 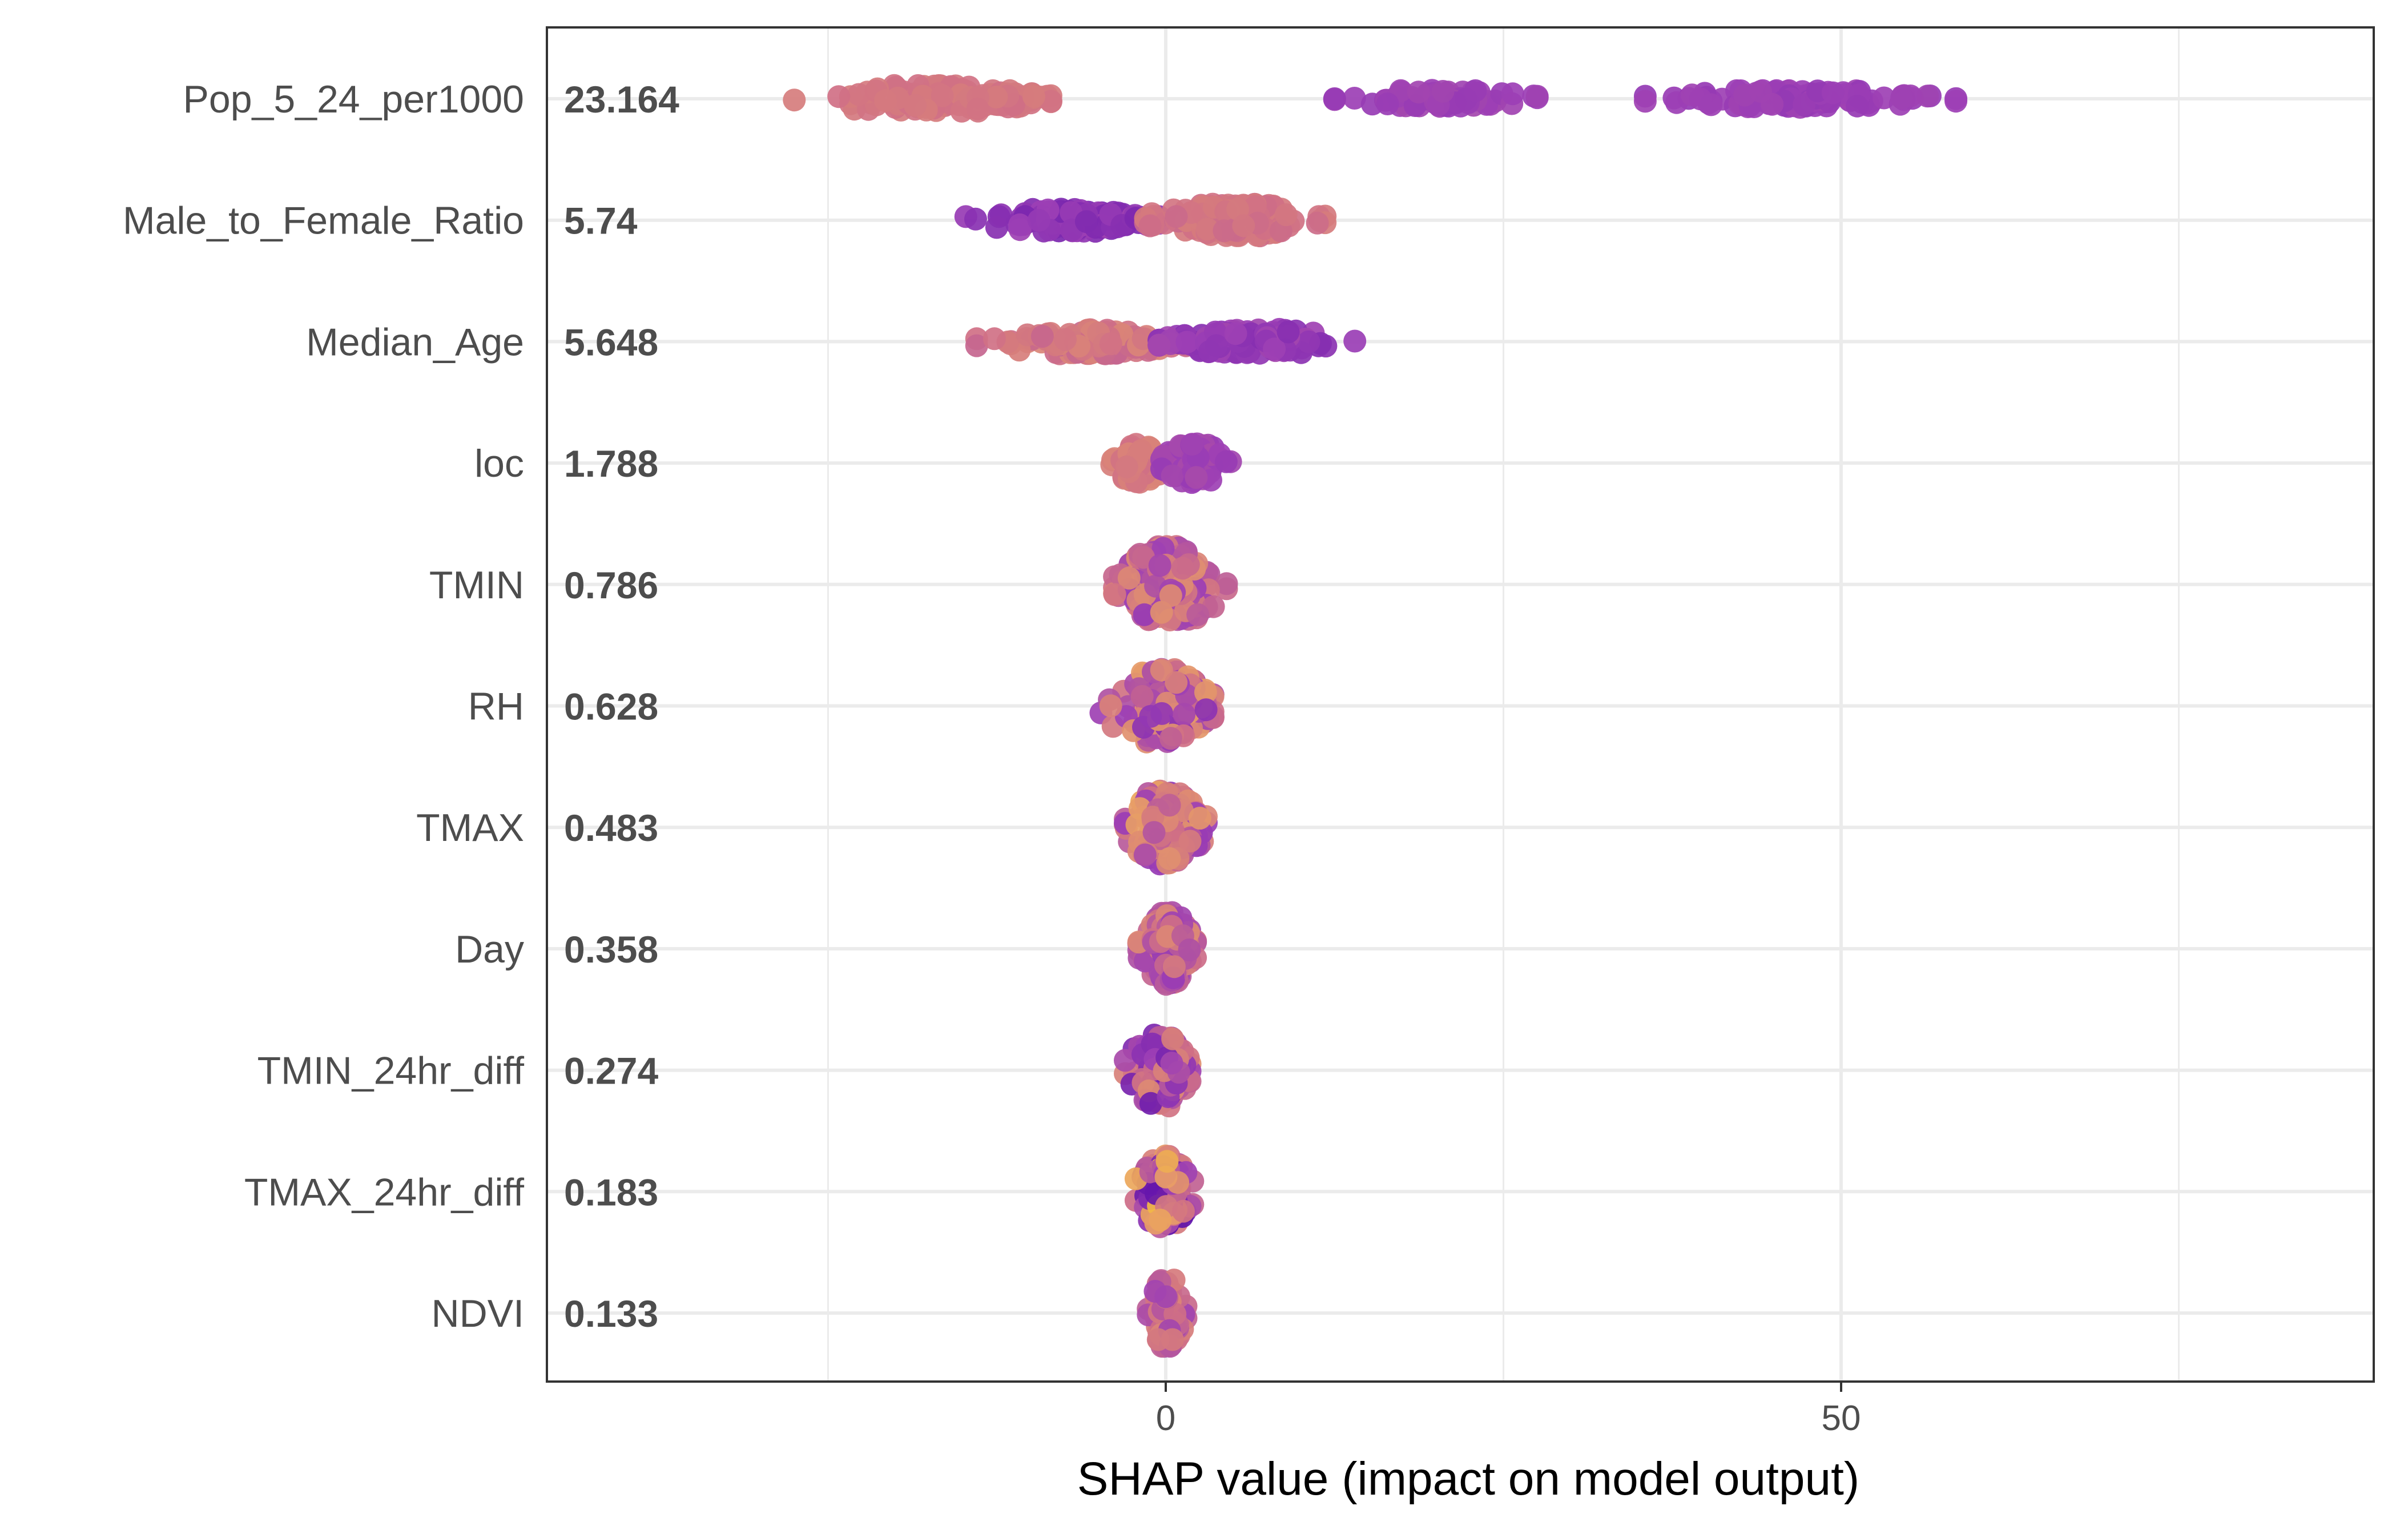 What do you see at coordinates (1841, 1418) in the screenshot?
I see `x-tick-label: 50` at bounding box center [1841, 1418].